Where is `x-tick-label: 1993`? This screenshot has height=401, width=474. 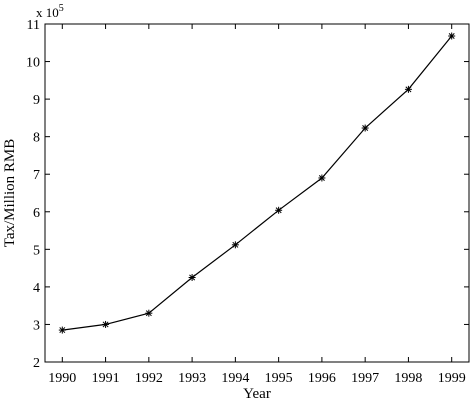 x-tick-label: 1993 is located at coordinates (192, 378).